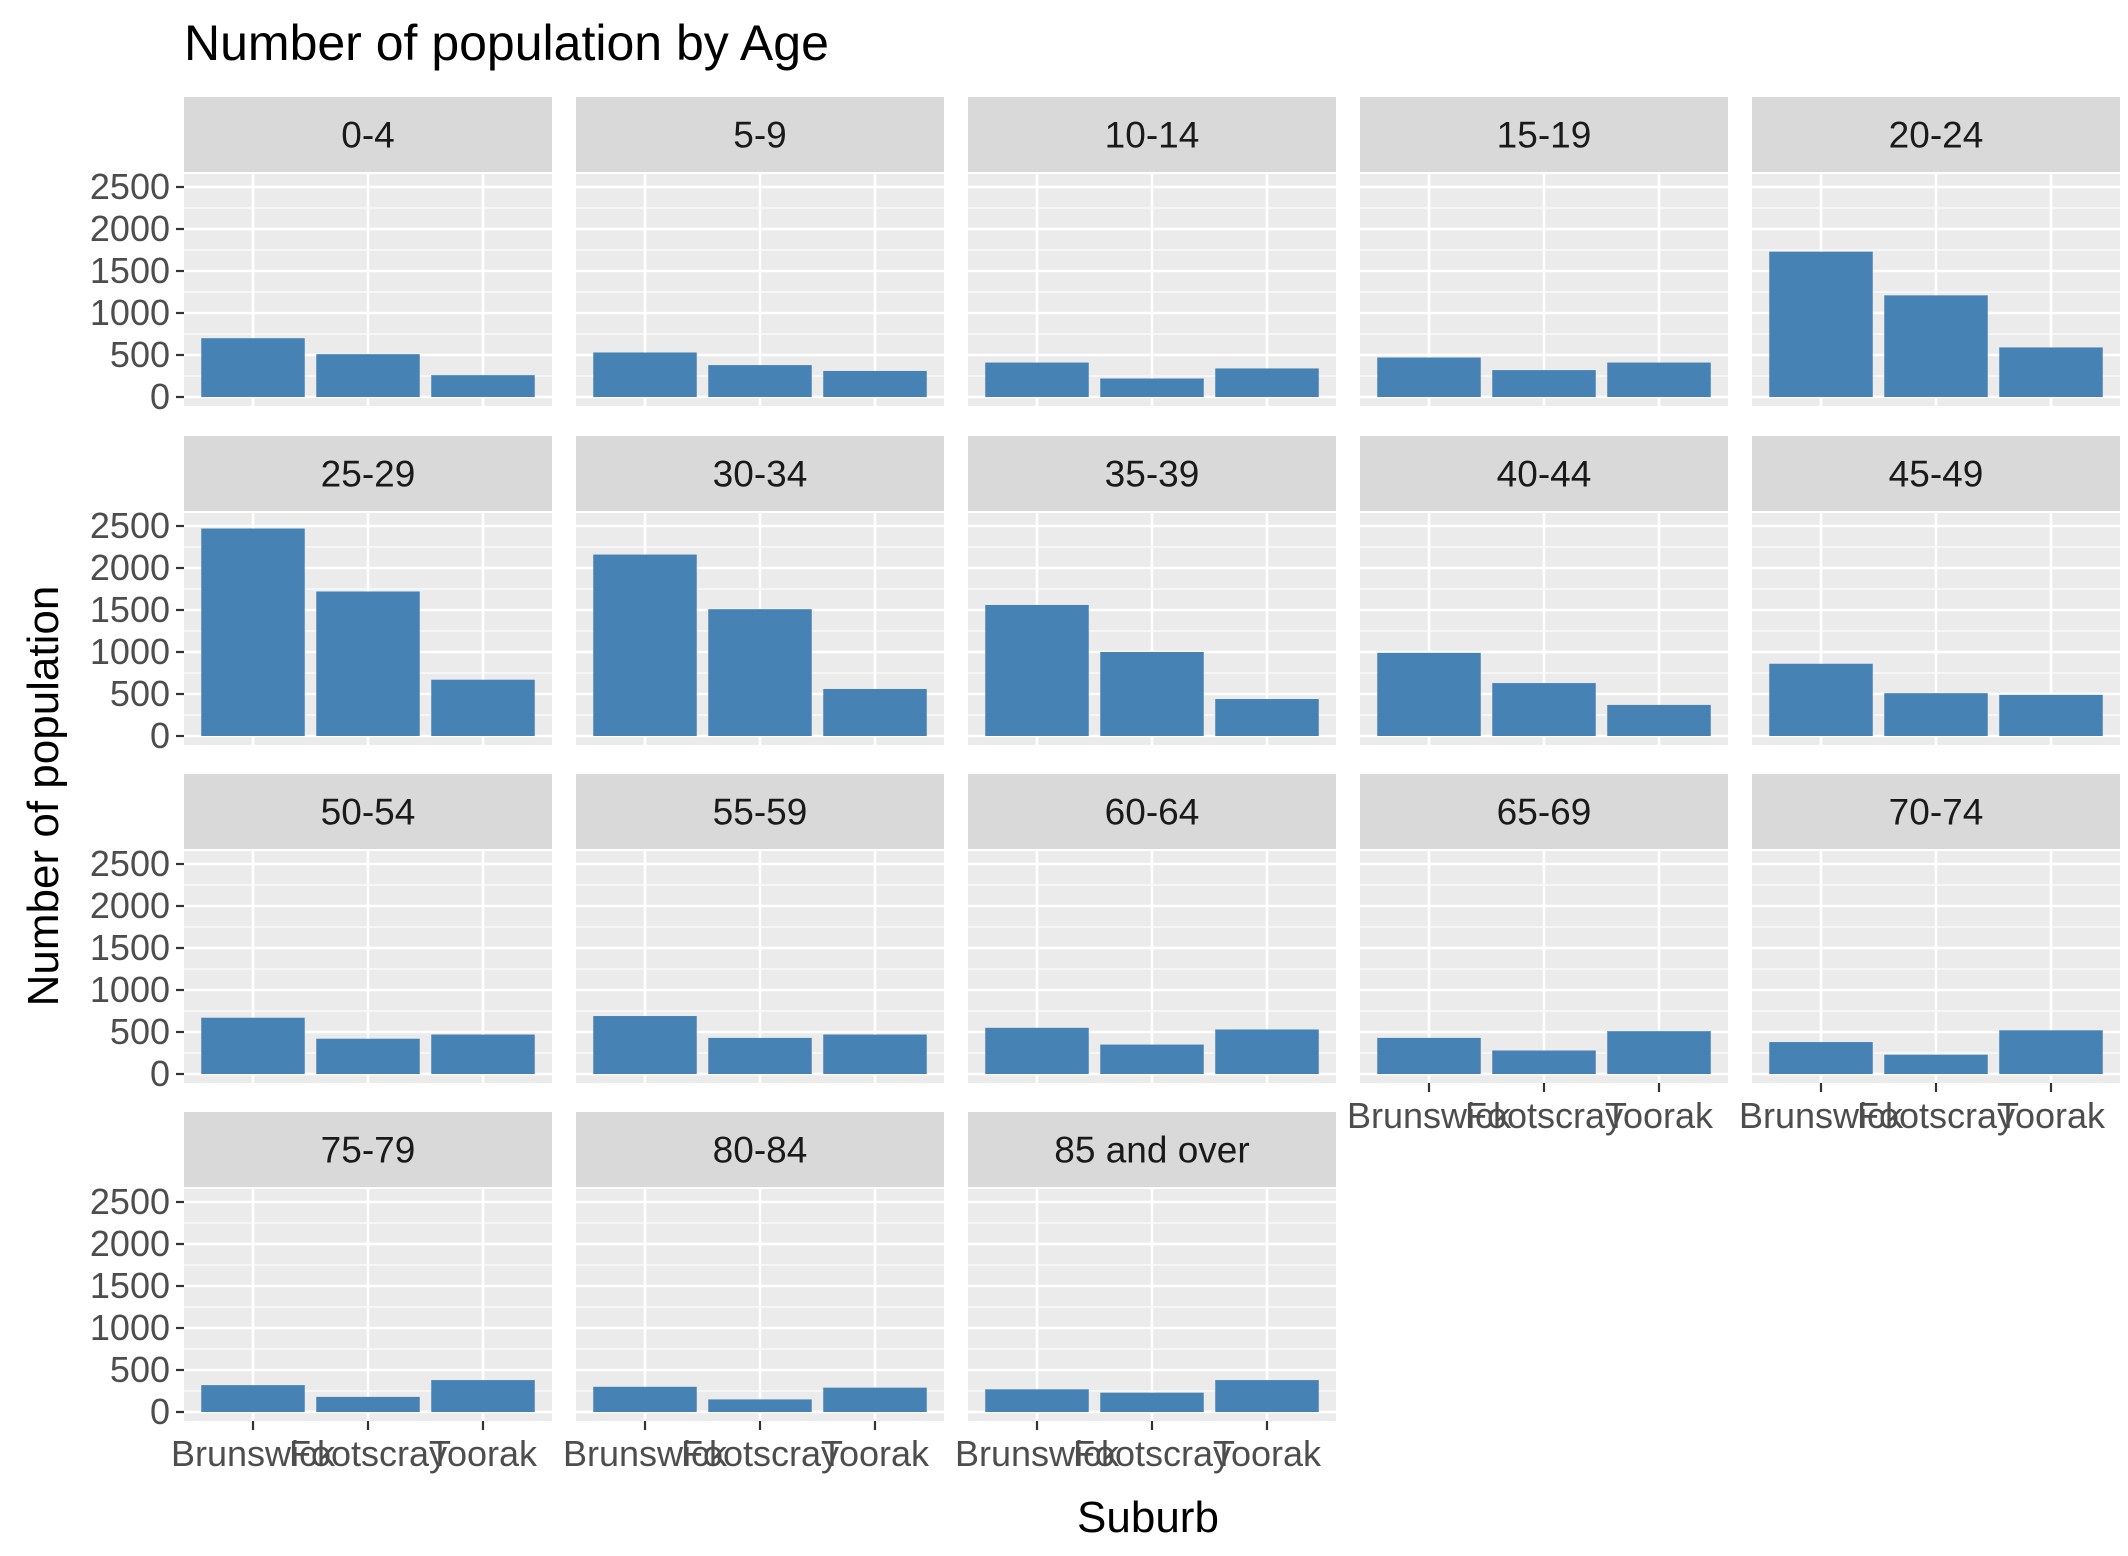  What do you see at coordinates (1152, 135) in the screenshot?
I see `facet-strip-label: 10-14` at bounding box center [1152, 135].